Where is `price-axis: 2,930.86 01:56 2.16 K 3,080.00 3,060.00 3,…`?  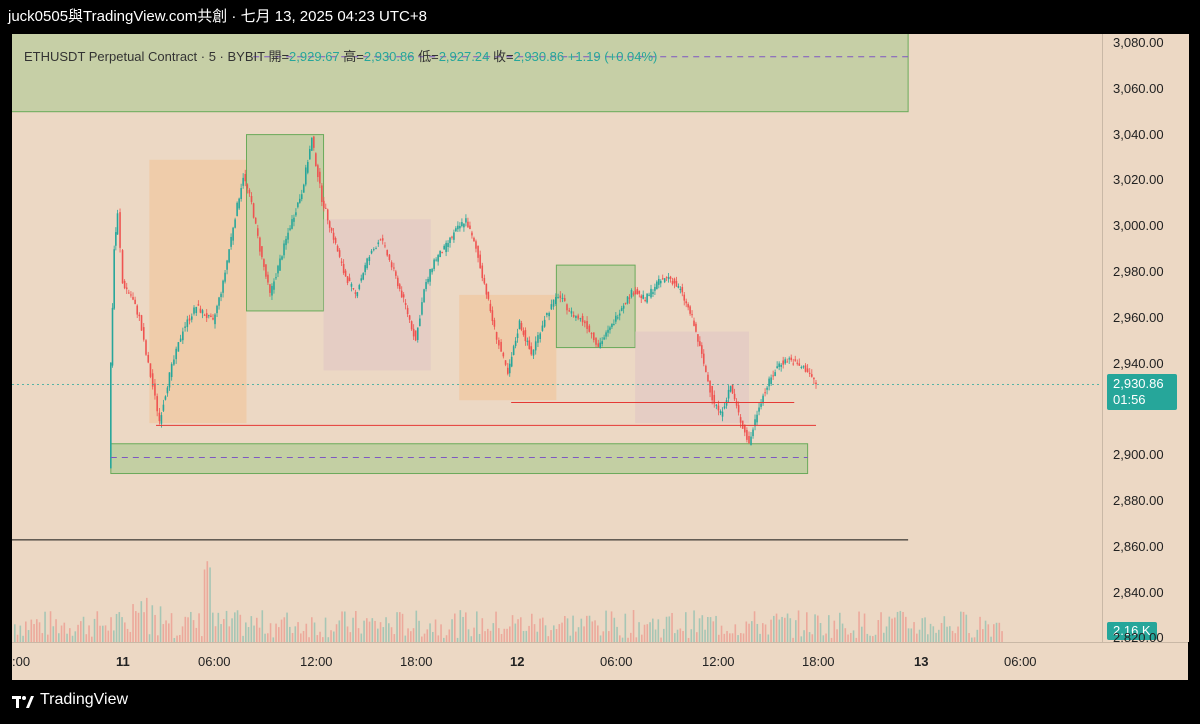 price-axis: 2,930.86 01:56 2.16 K 3,080.00 3,060.00 3,… is located at coordinates (1145, 339).